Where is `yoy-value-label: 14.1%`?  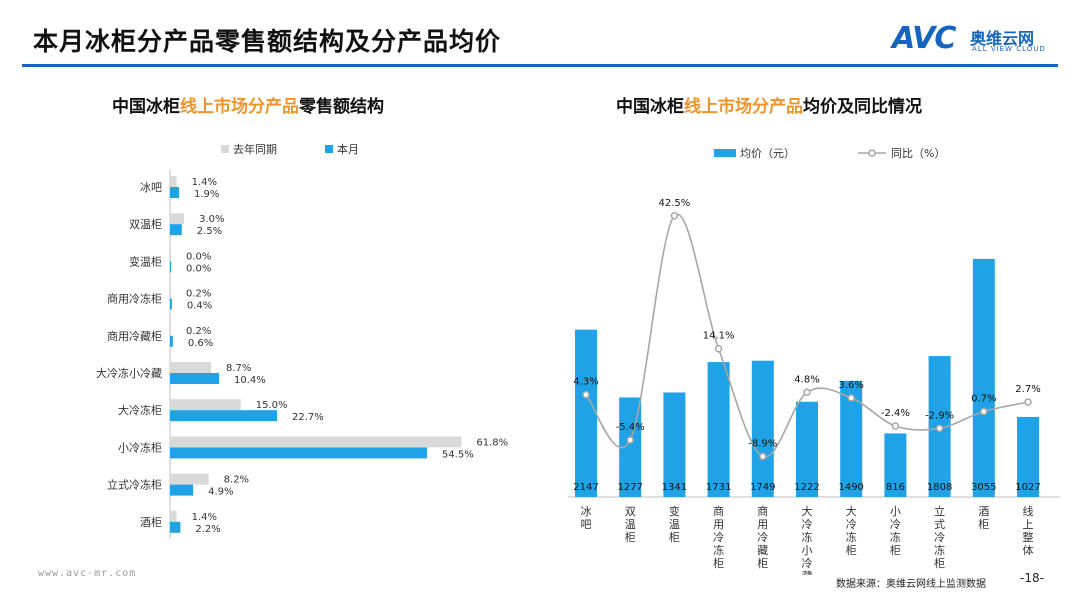 yoy-value-label: 14.1% is located at coordinates (719, 336).